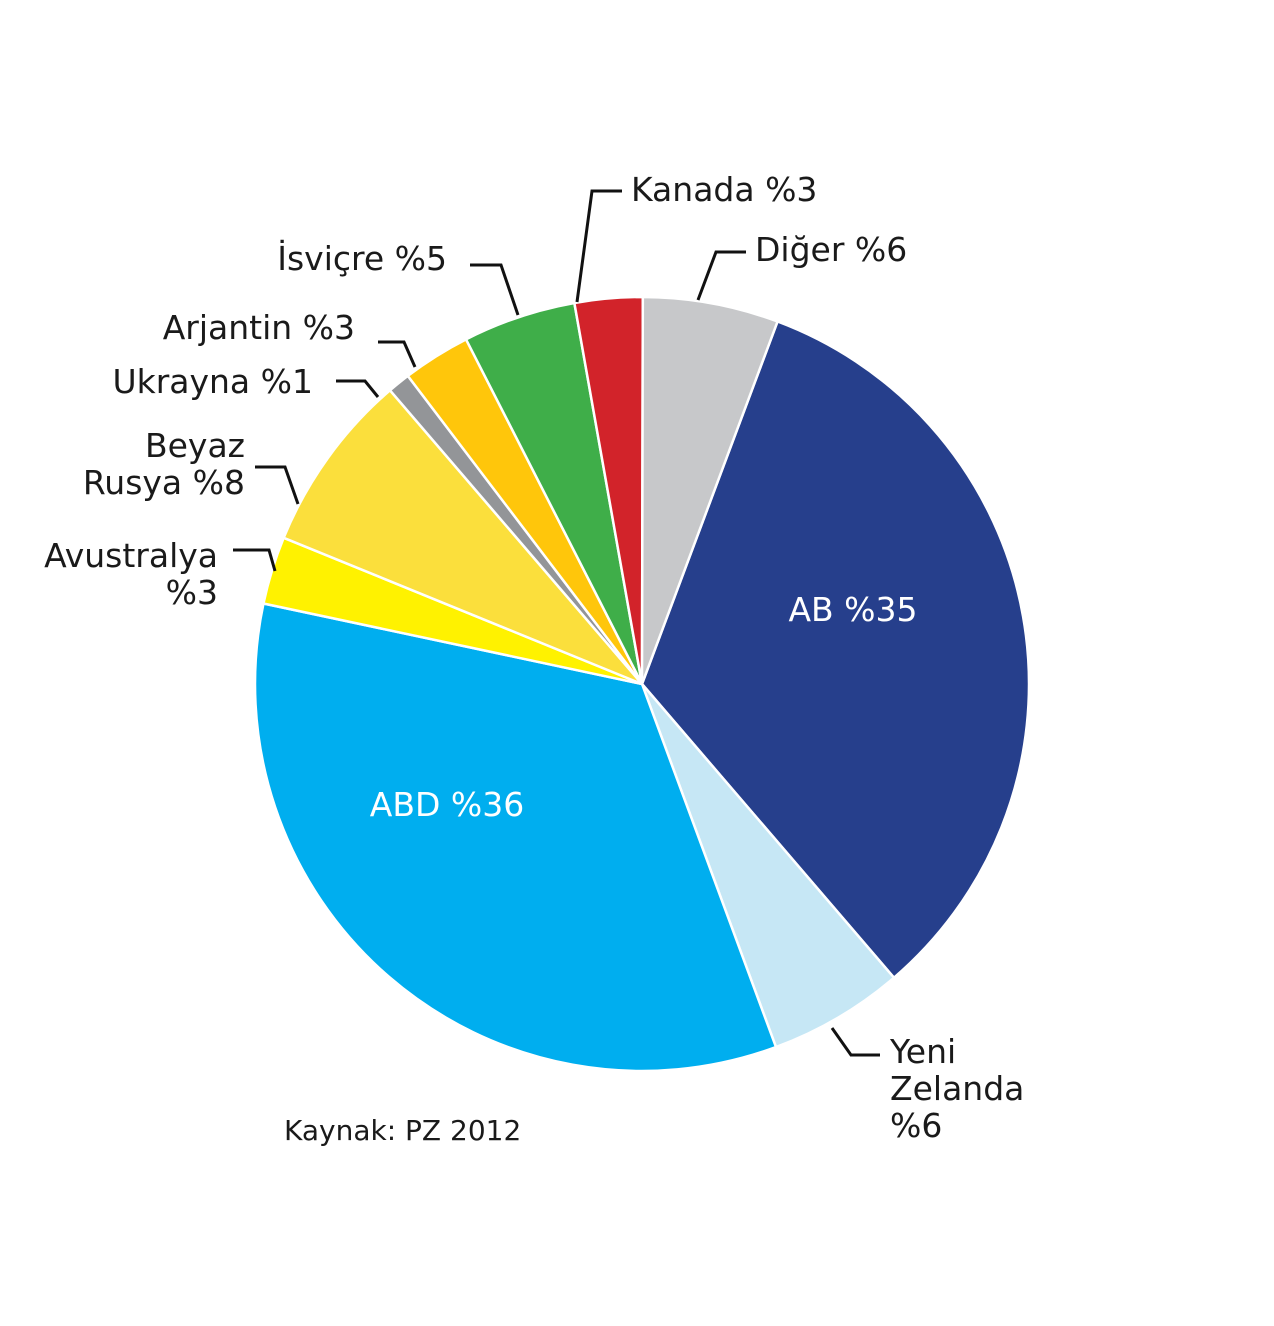 This screenshot has height=1326, width=1274. Describe the element at coordinates (447, 804) in the screenshot. I see `slice-label: ABD %36` at that location.